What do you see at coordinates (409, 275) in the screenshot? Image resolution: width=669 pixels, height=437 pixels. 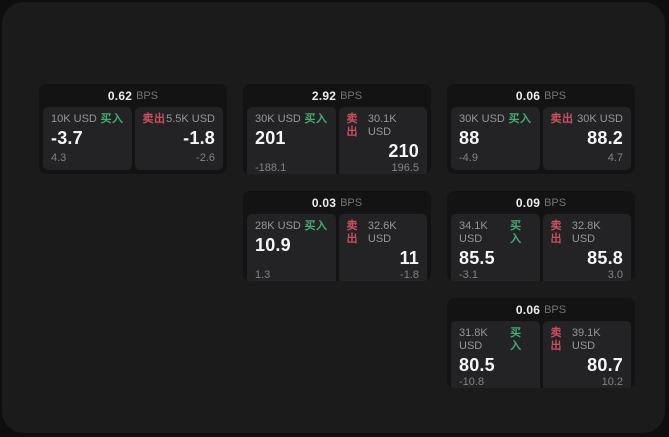 I see `sell-delta: -1.8` at bounding box center [409, 275].